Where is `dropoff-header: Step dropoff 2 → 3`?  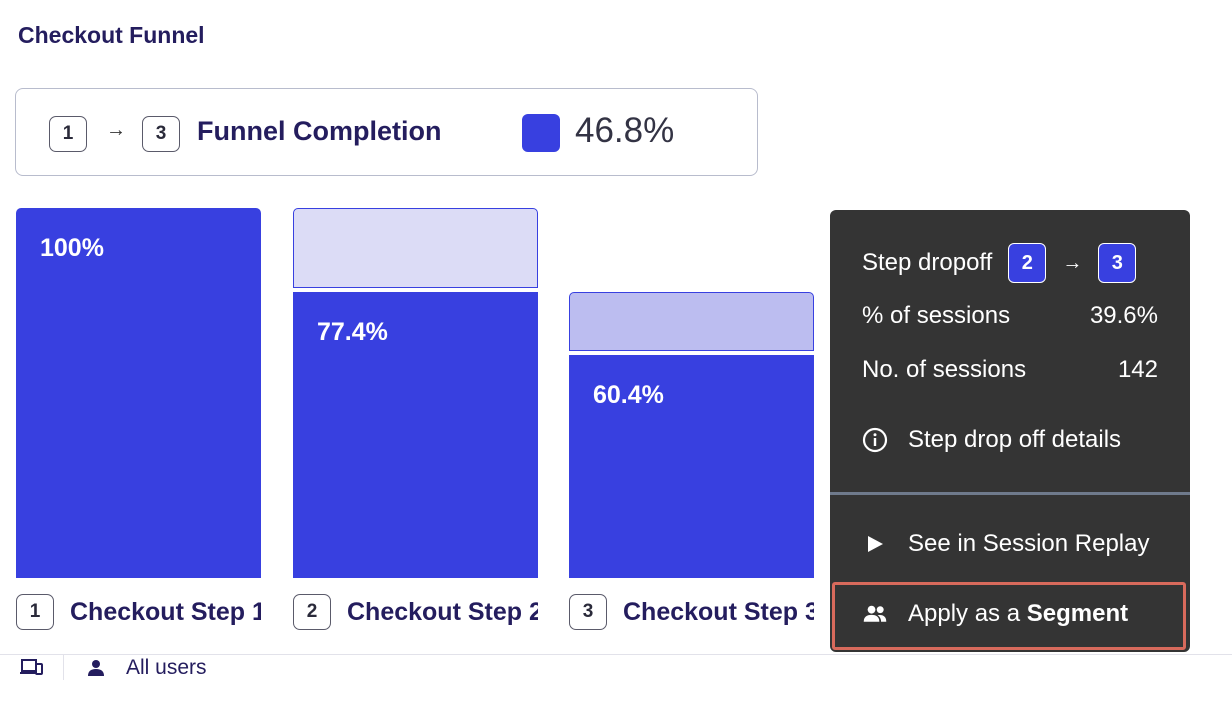
dropoff-header: Step dropoff 2 → 3 is located at coordinates (1010, 263).